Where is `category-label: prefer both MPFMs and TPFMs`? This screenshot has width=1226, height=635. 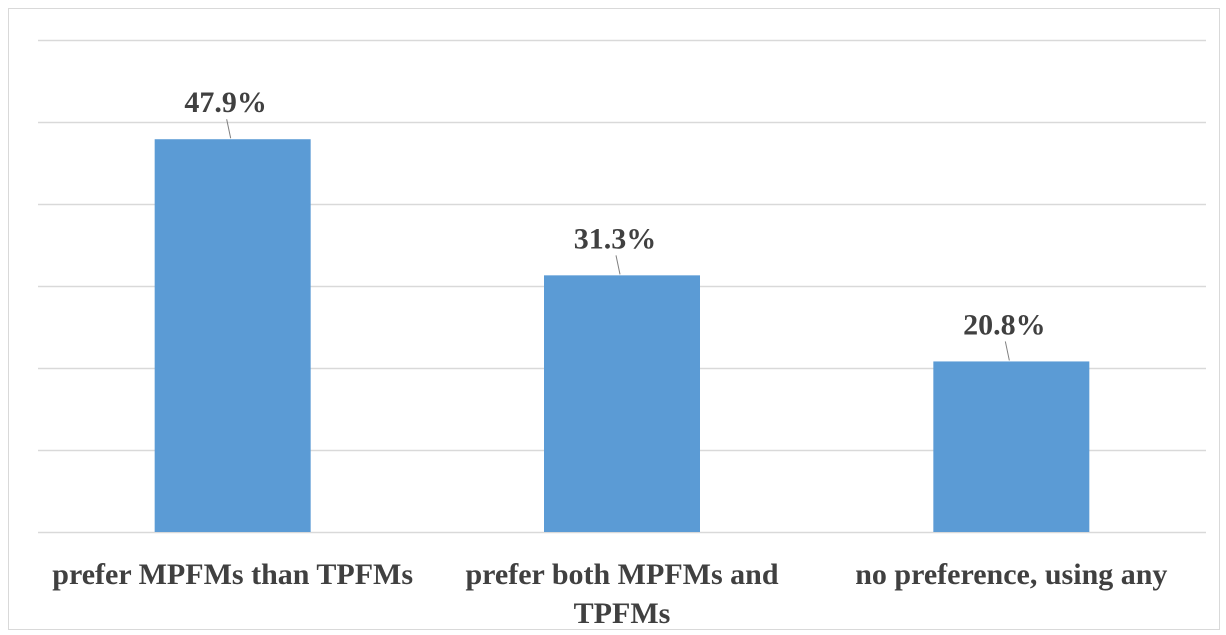 category-label: prefer both MPFMs and TPFMs is located at coordinates (621, 594).